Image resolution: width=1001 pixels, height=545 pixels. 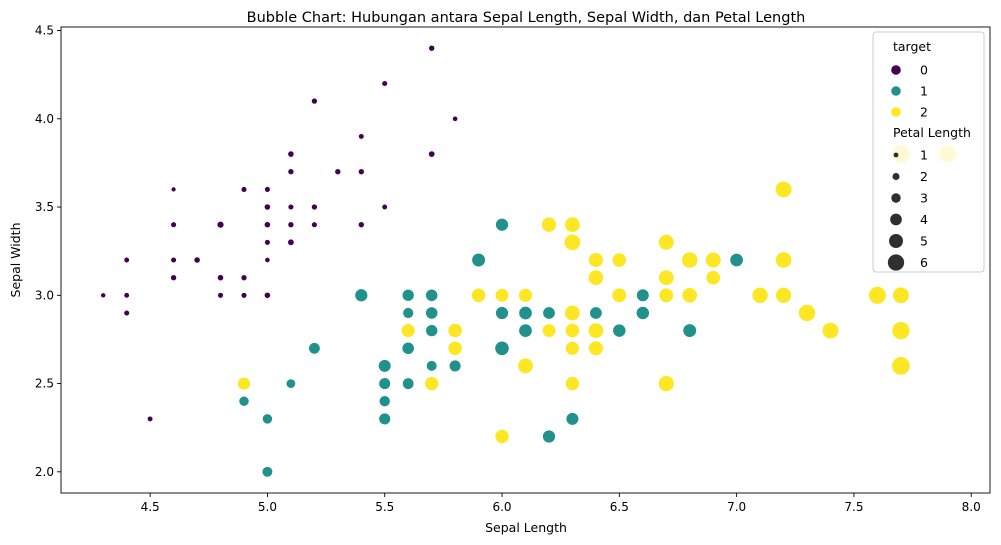 What do you see at coordinates (44, 119) in the screenshot?
I see `y-tick-label: 4.0` at bounding box center [44, 119].